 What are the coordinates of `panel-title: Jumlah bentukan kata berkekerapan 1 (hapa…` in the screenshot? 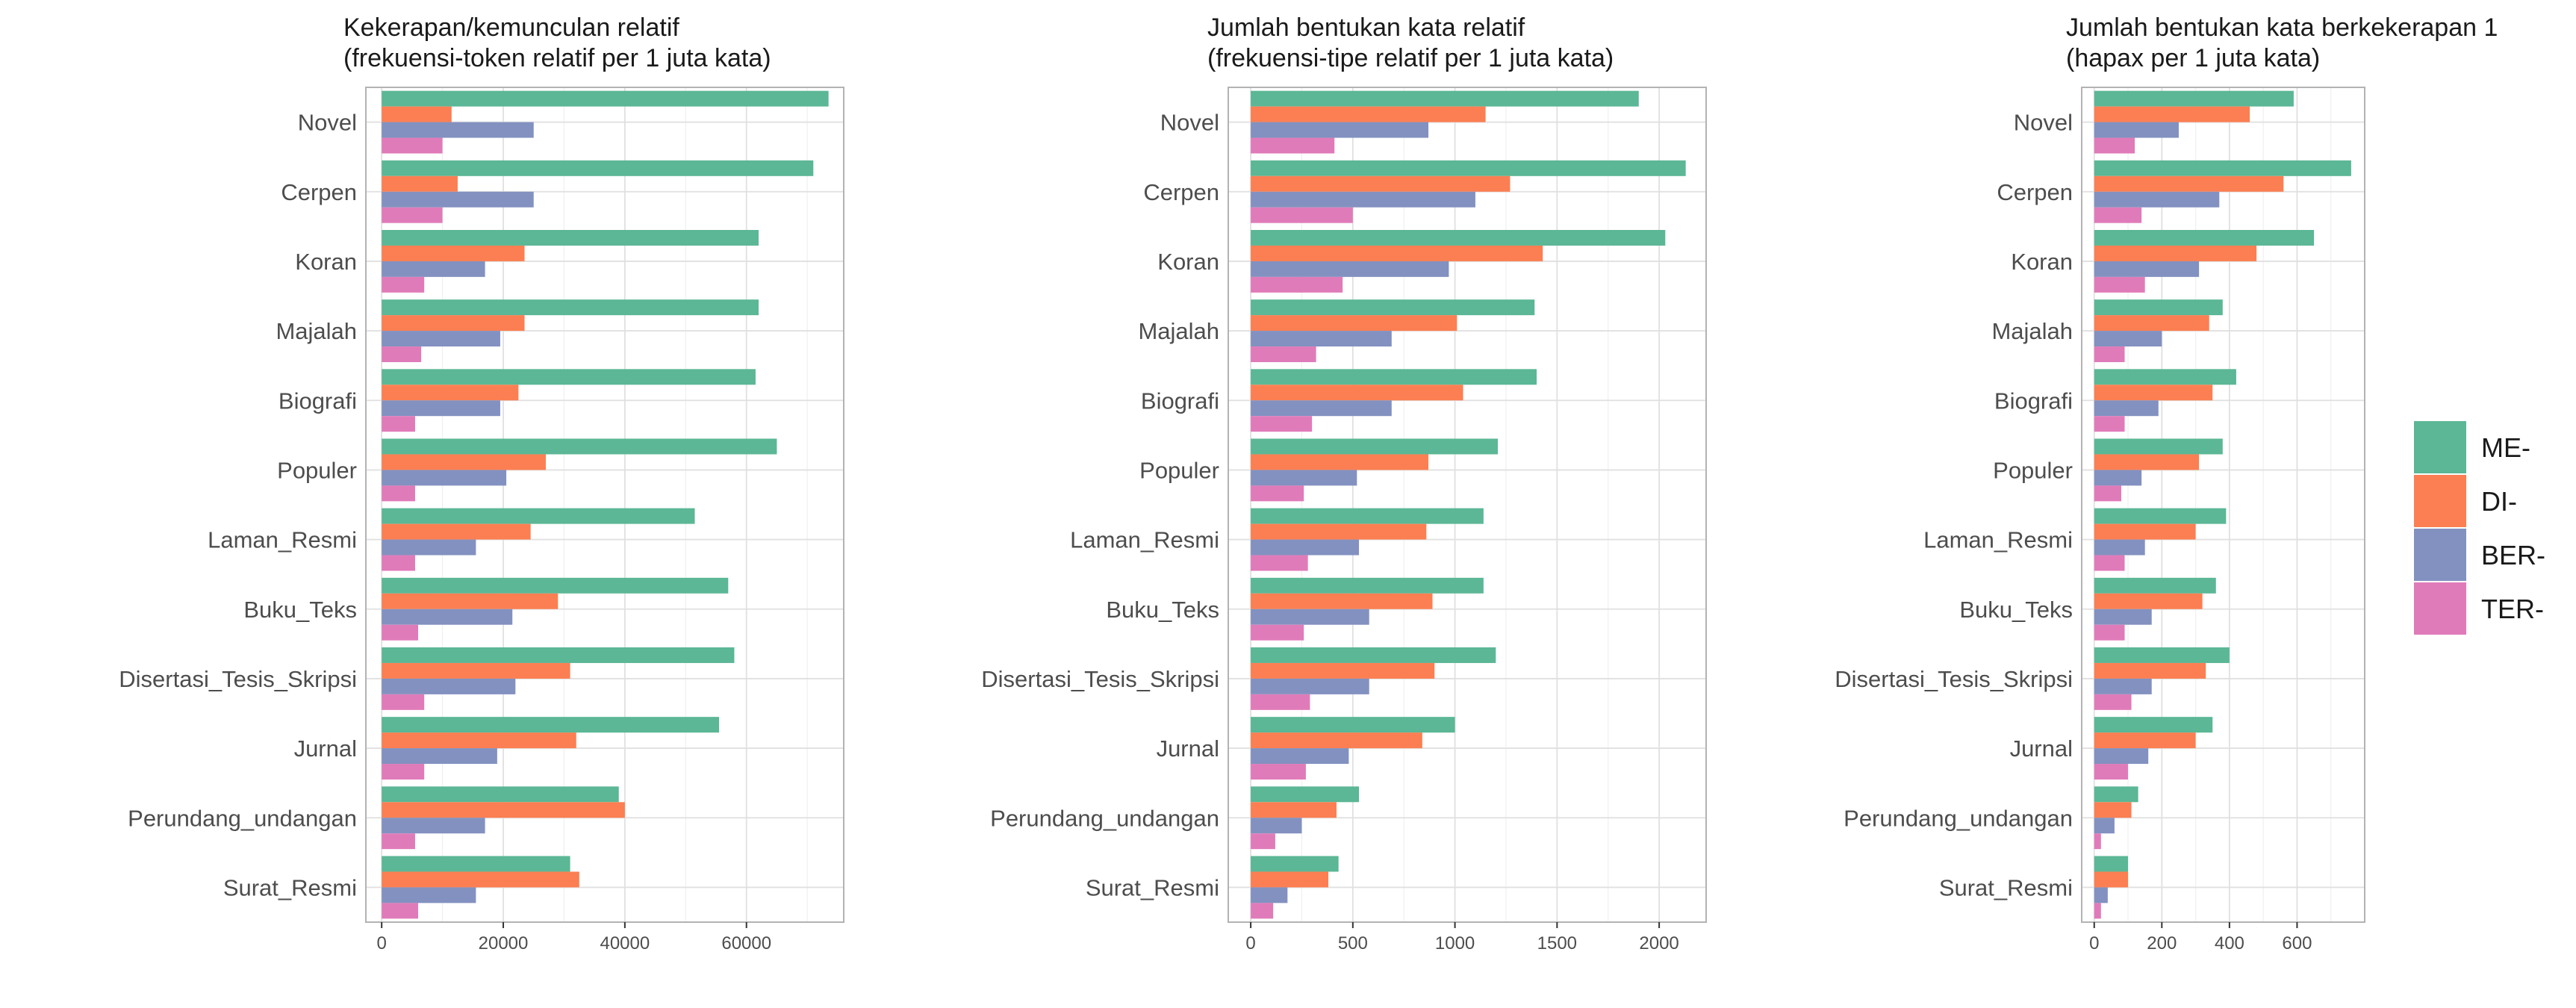 It's located at (2282, 42).